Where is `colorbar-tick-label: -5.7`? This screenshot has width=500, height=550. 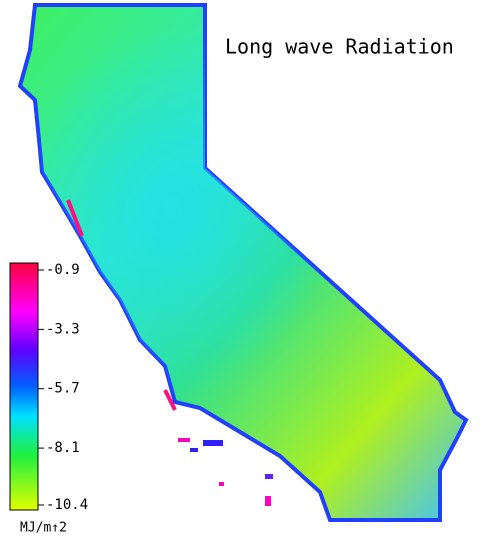
colorbar-tick-label: -5.7 is located at coordinates (63, 389).